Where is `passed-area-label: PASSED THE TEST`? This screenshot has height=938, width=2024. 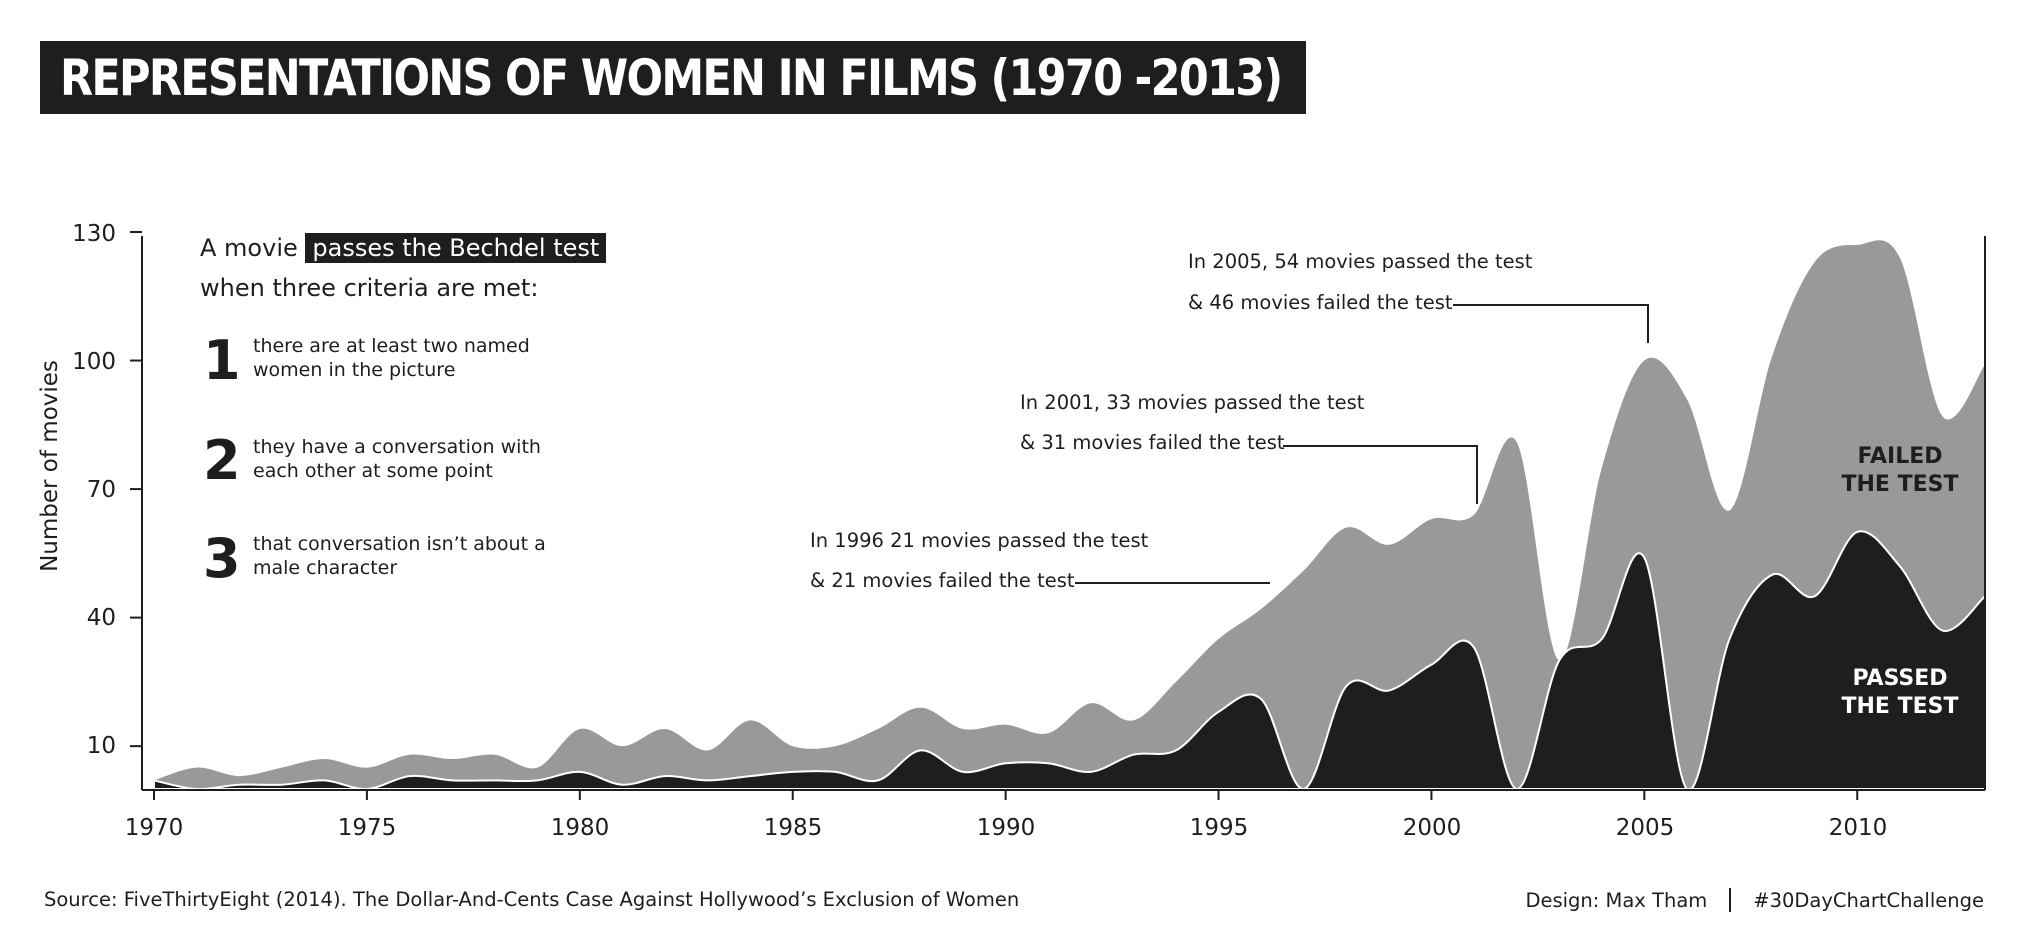 passed-area-label: PASSED THE TEST is located at coordinates (1900, 692).